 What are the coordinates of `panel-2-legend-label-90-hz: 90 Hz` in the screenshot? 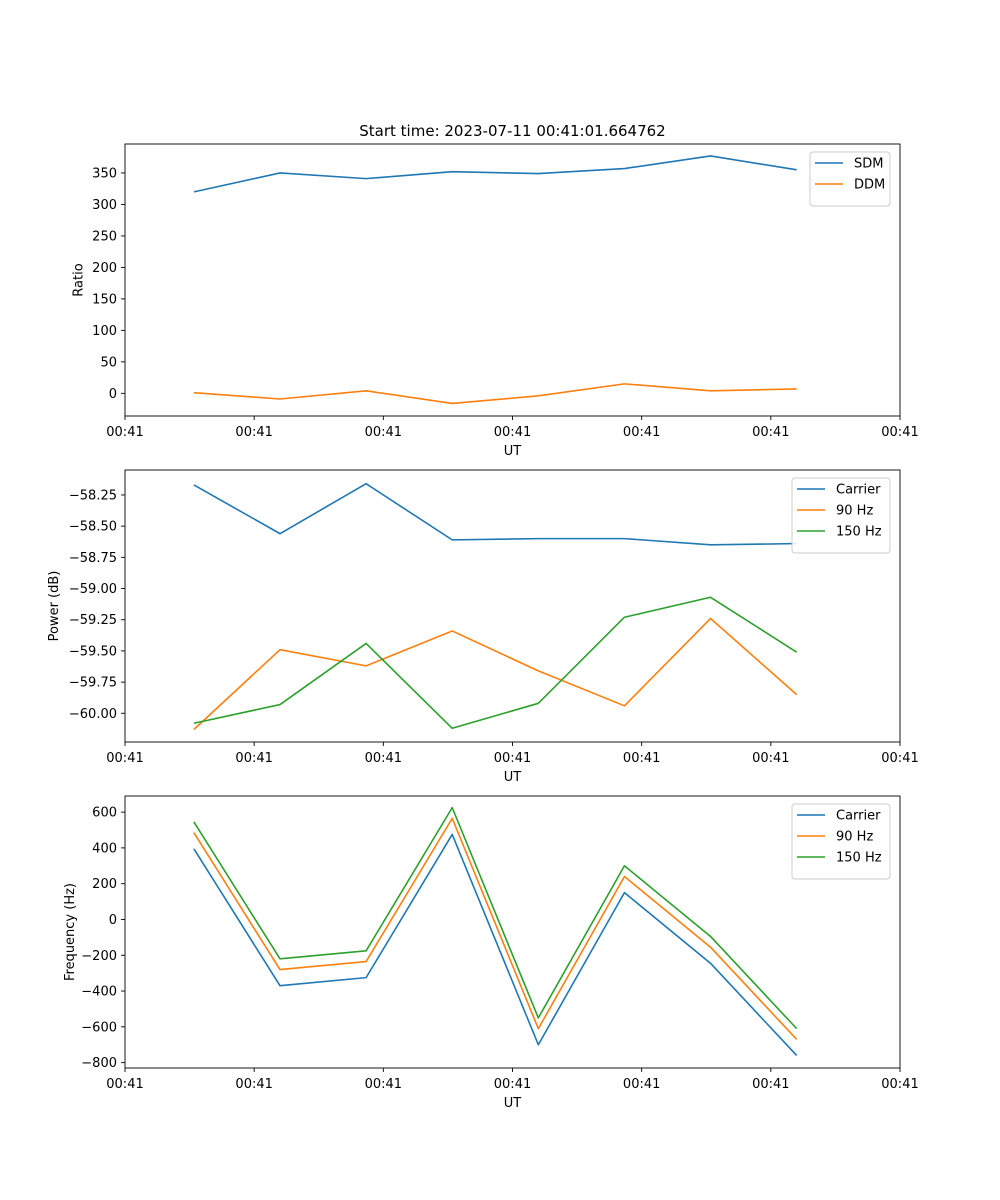 It's located at (854, 511).